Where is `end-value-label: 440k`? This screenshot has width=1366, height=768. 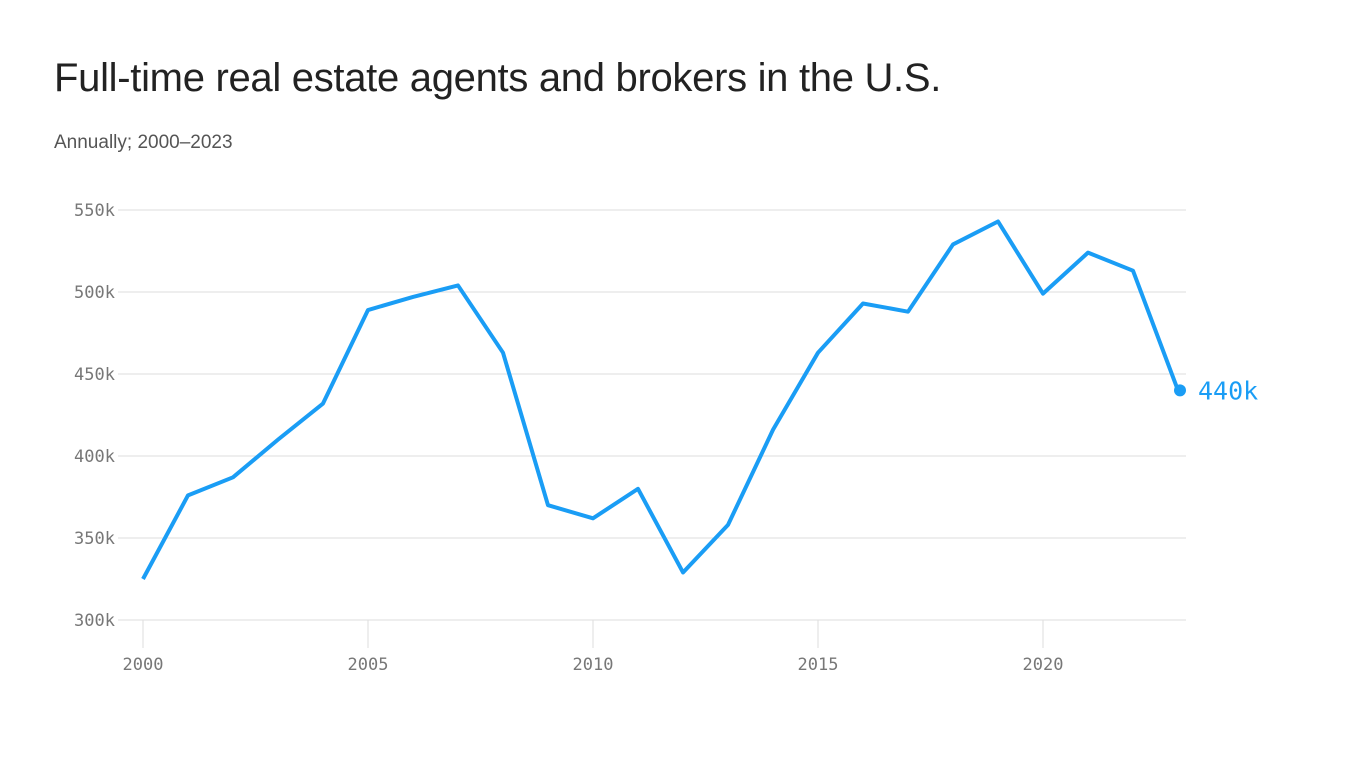
end-value-label: 440k is located at coordinates (1228, 390).